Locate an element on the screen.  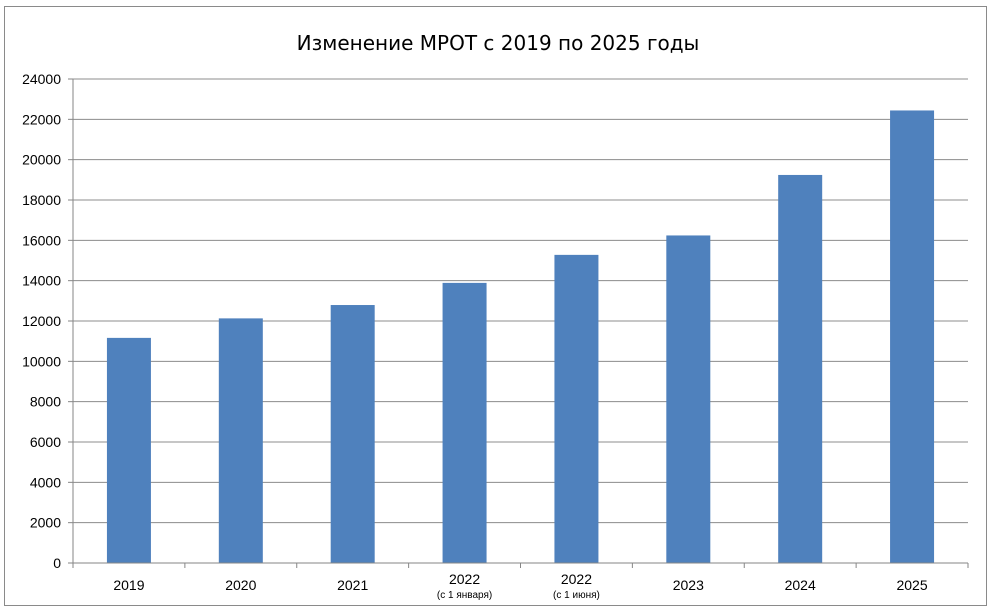
y-tick-label: 20000 is located at coordinates (41, 160).